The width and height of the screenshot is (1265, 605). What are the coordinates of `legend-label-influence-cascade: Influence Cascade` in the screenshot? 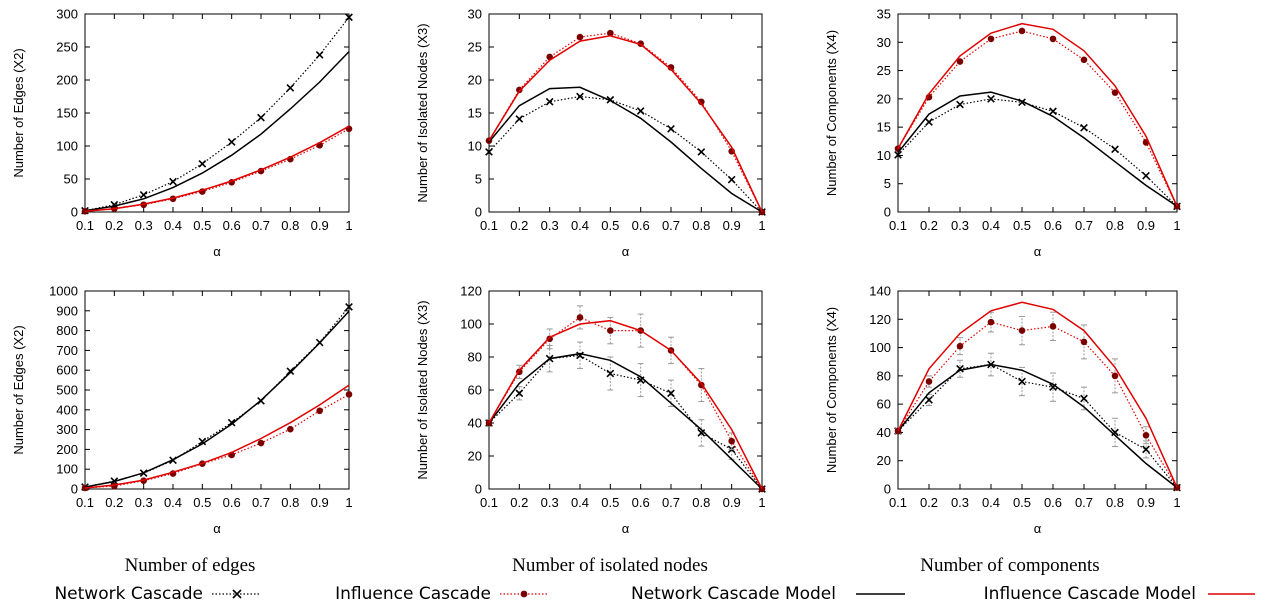 It's located at (413, 594).